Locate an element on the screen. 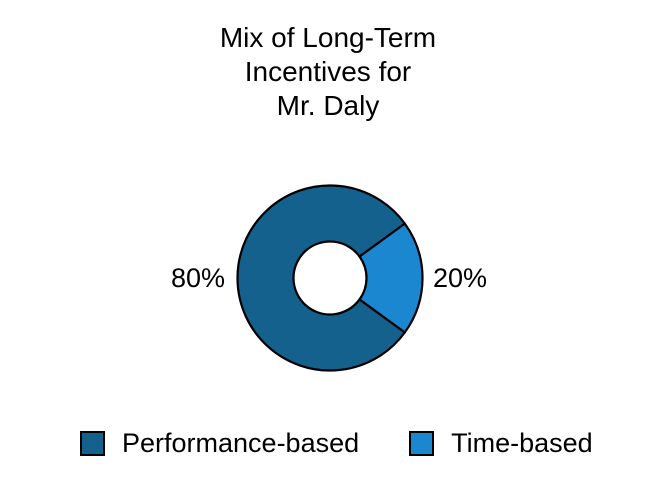 The image size is (660, 500). time-color-swatch is located at coordinates (422, 443).